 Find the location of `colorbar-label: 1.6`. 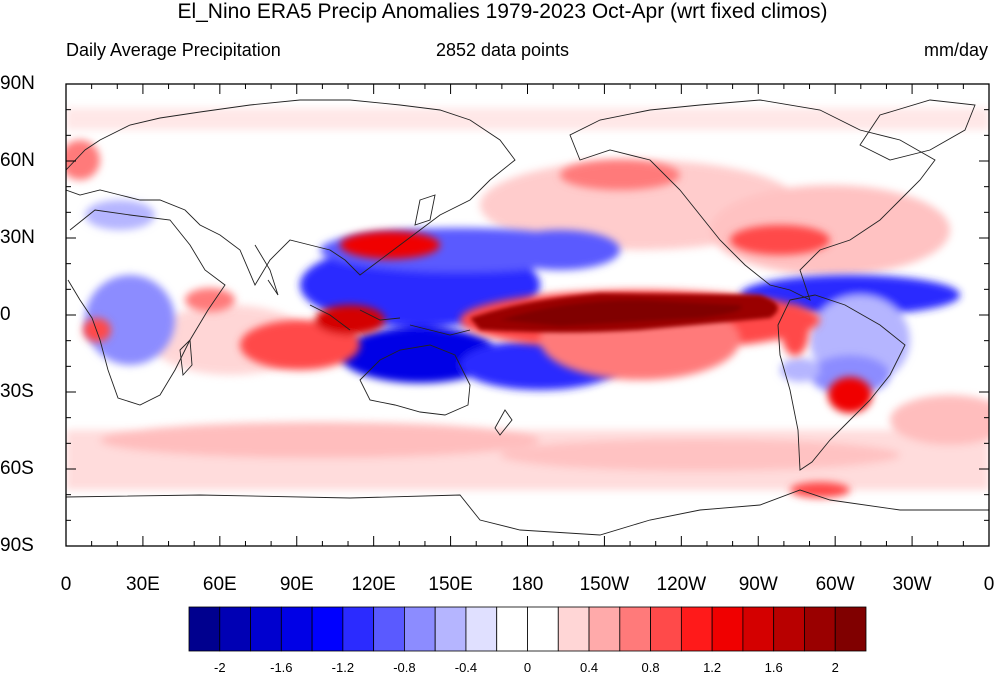

colorbar-label: 1.6 is located at coordinates (773, 667).